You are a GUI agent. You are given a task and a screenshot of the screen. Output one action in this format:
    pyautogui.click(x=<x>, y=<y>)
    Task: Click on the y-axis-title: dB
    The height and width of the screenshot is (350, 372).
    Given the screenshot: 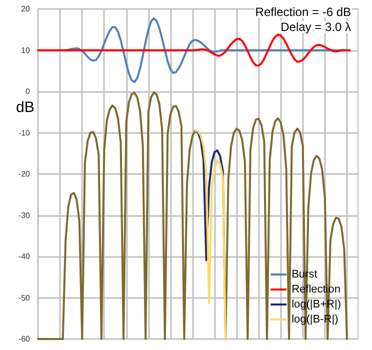 What is the action you would take?
    pyautogui.click(x=25, y=107)
    